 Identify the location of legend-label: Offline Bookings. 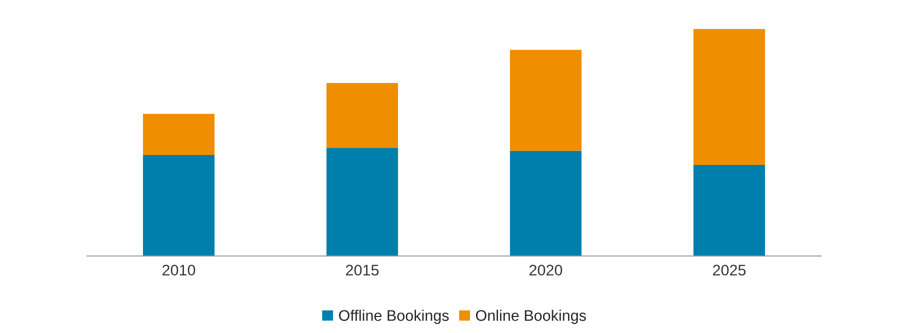
(394, 317).